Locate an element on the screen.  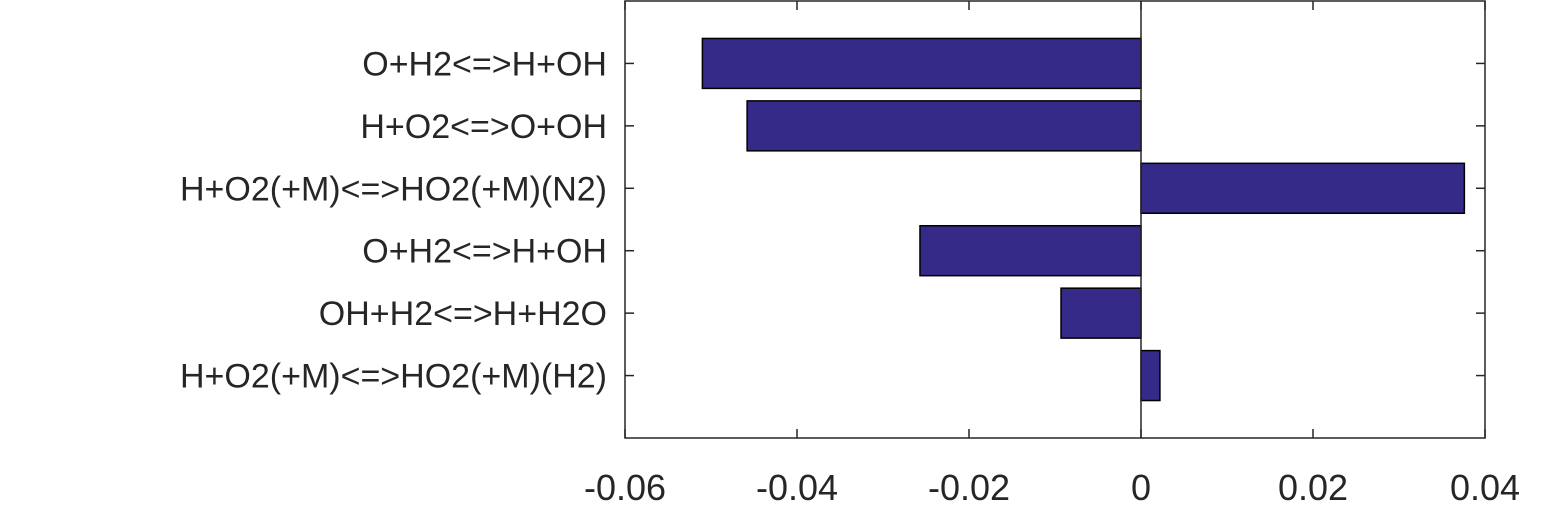
category-label: H+O2(+M)<=>HO2(+M)(H2) is located at coordinates (393, 377).